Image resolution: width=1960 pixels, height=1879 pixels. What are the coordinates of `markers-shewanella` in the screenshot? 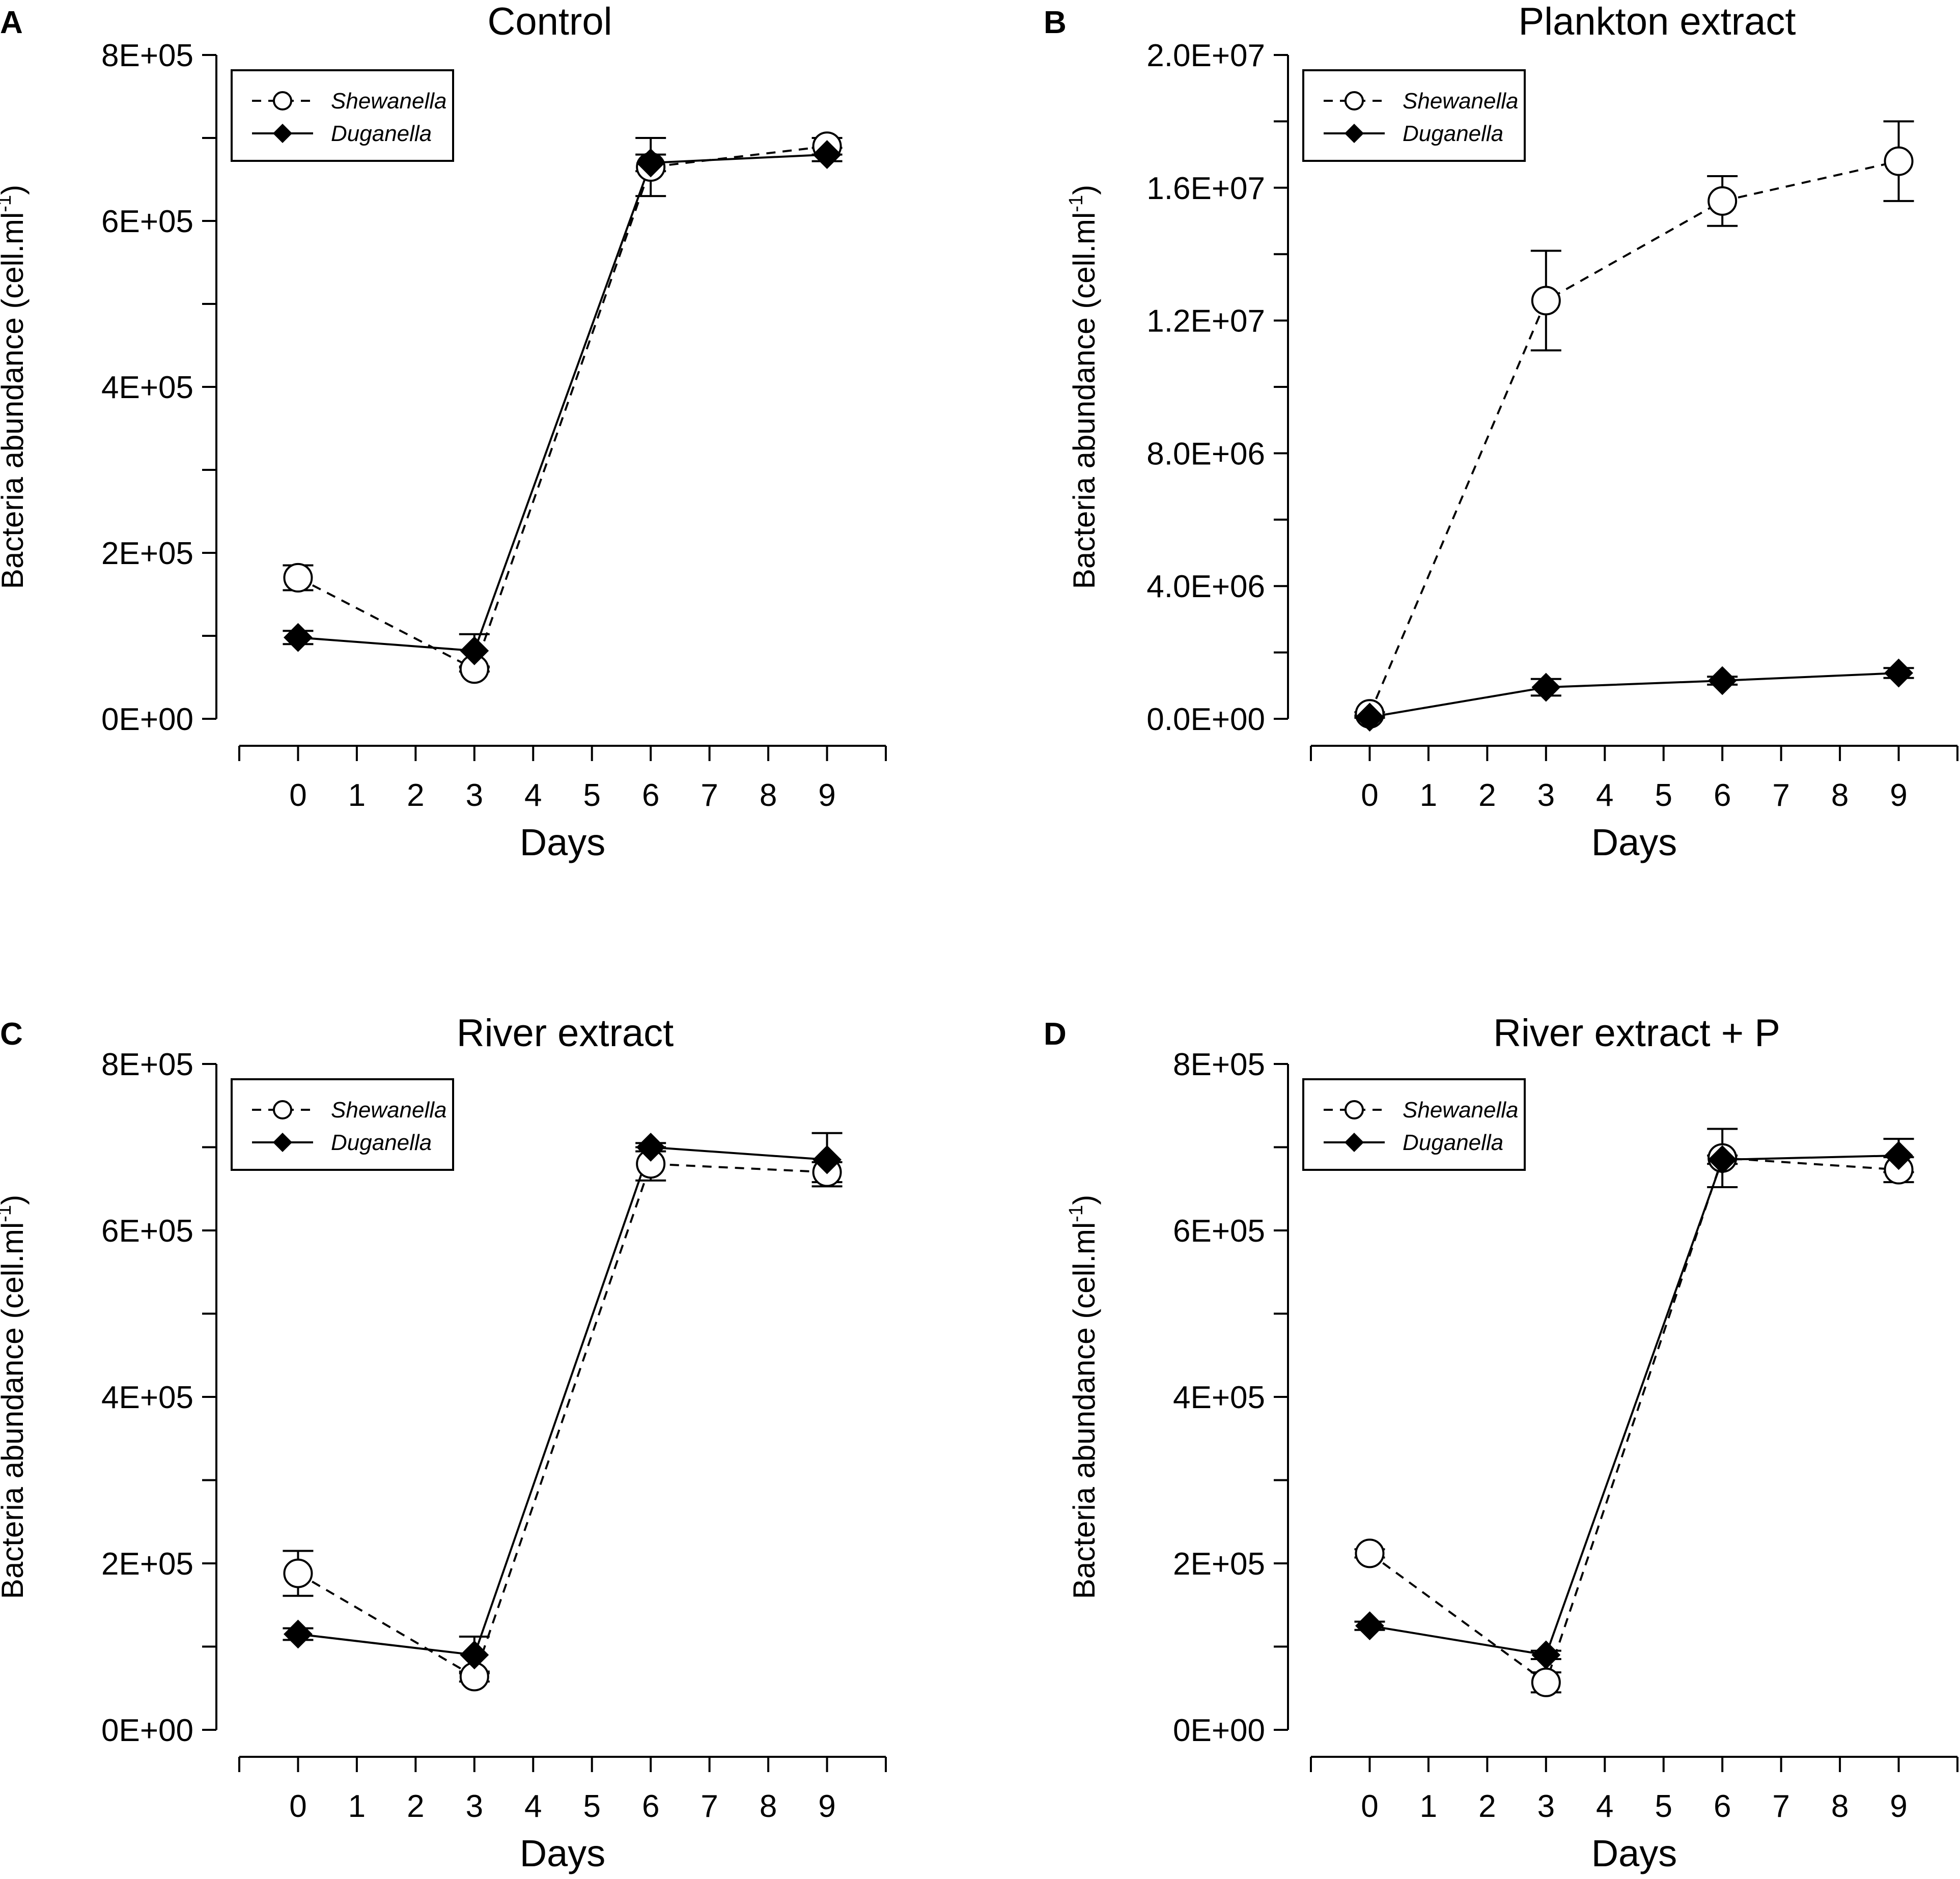 It's located at (1634, 437).